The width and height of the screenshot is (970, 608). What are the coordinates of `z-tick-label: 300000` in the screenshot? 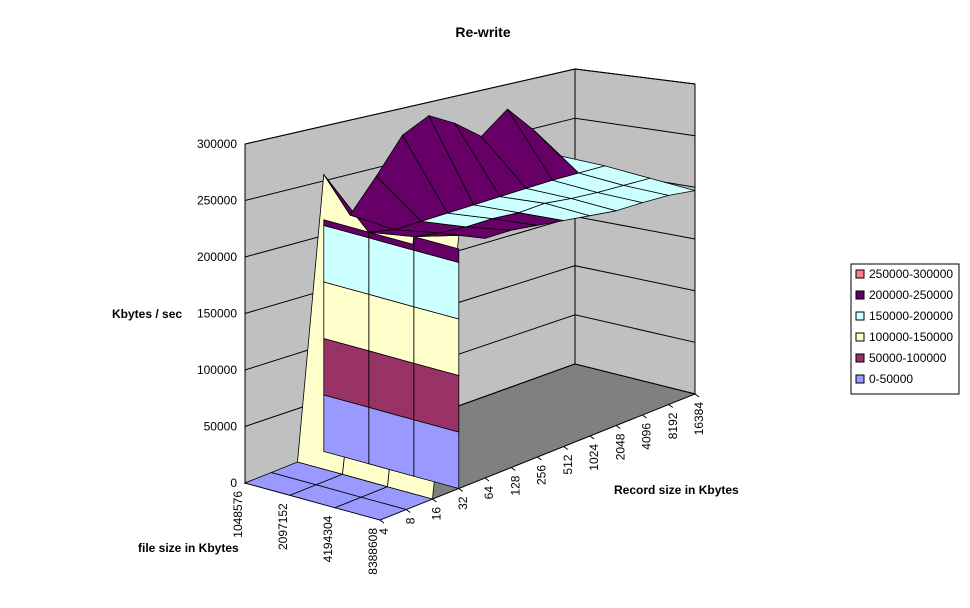 It's located at (217, 144).